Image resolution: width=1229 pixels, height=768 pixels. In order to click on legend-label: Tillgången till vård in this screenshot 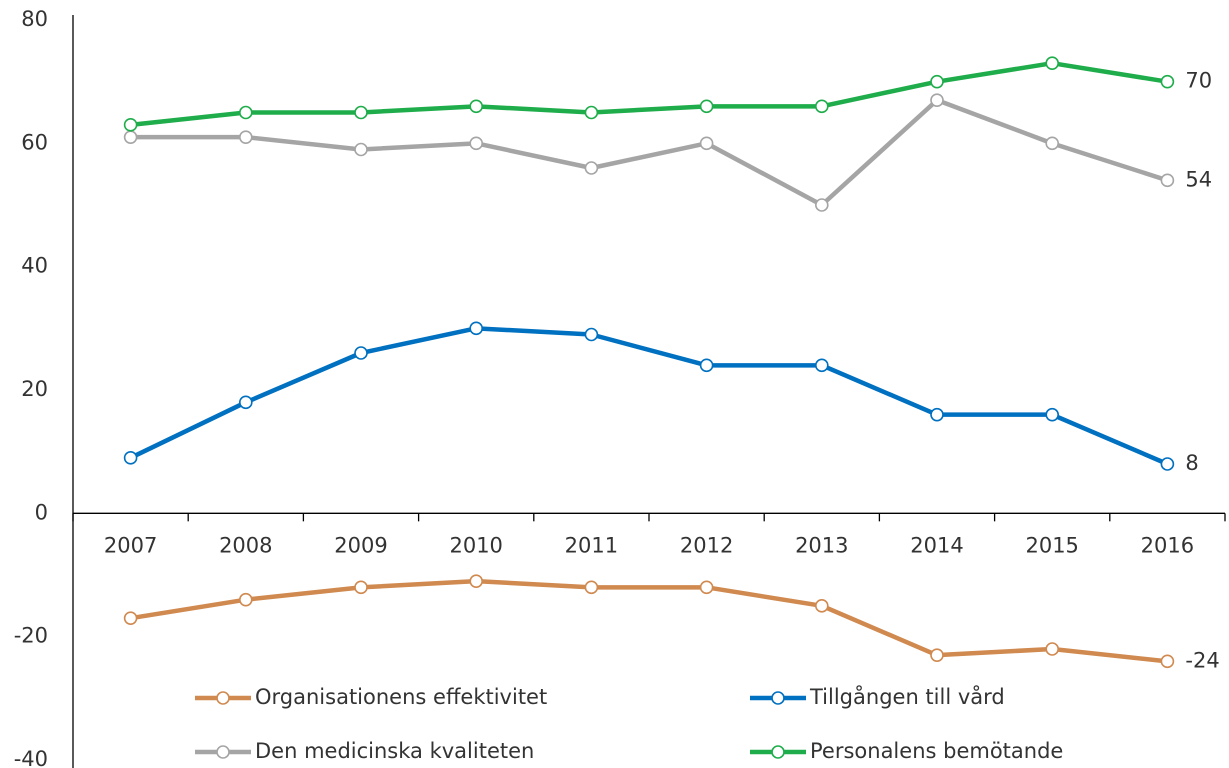, I will do `click(907, 696)`.